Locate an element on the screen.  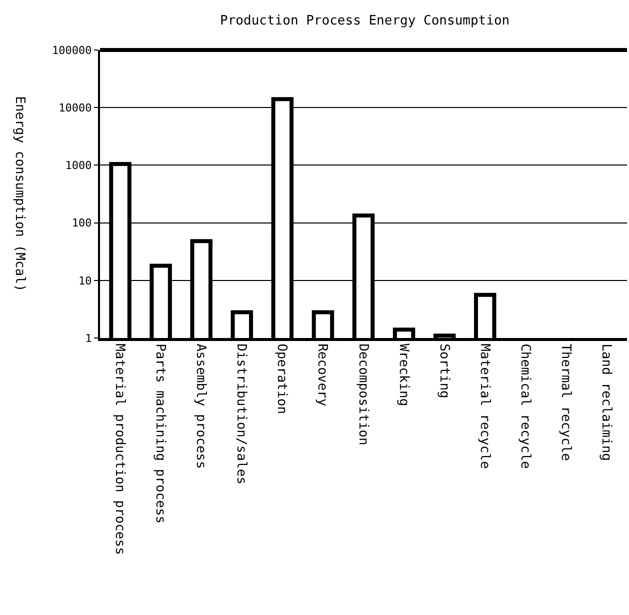
chart-title: Production Process Energy Consumption is located at coordinates (365, 20).